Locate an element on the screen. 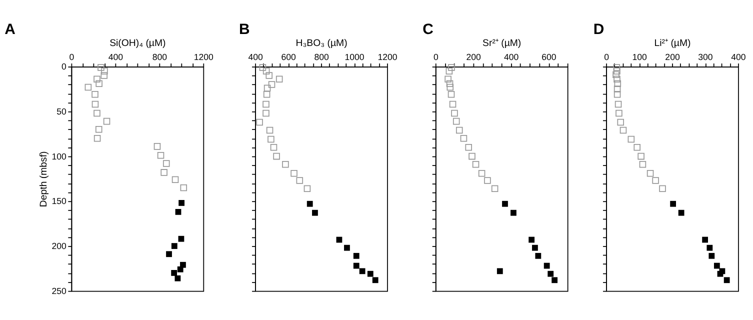 This screenshot has width=753, height=320. y-tick-label: 0 is located at coordinates (64, 67).